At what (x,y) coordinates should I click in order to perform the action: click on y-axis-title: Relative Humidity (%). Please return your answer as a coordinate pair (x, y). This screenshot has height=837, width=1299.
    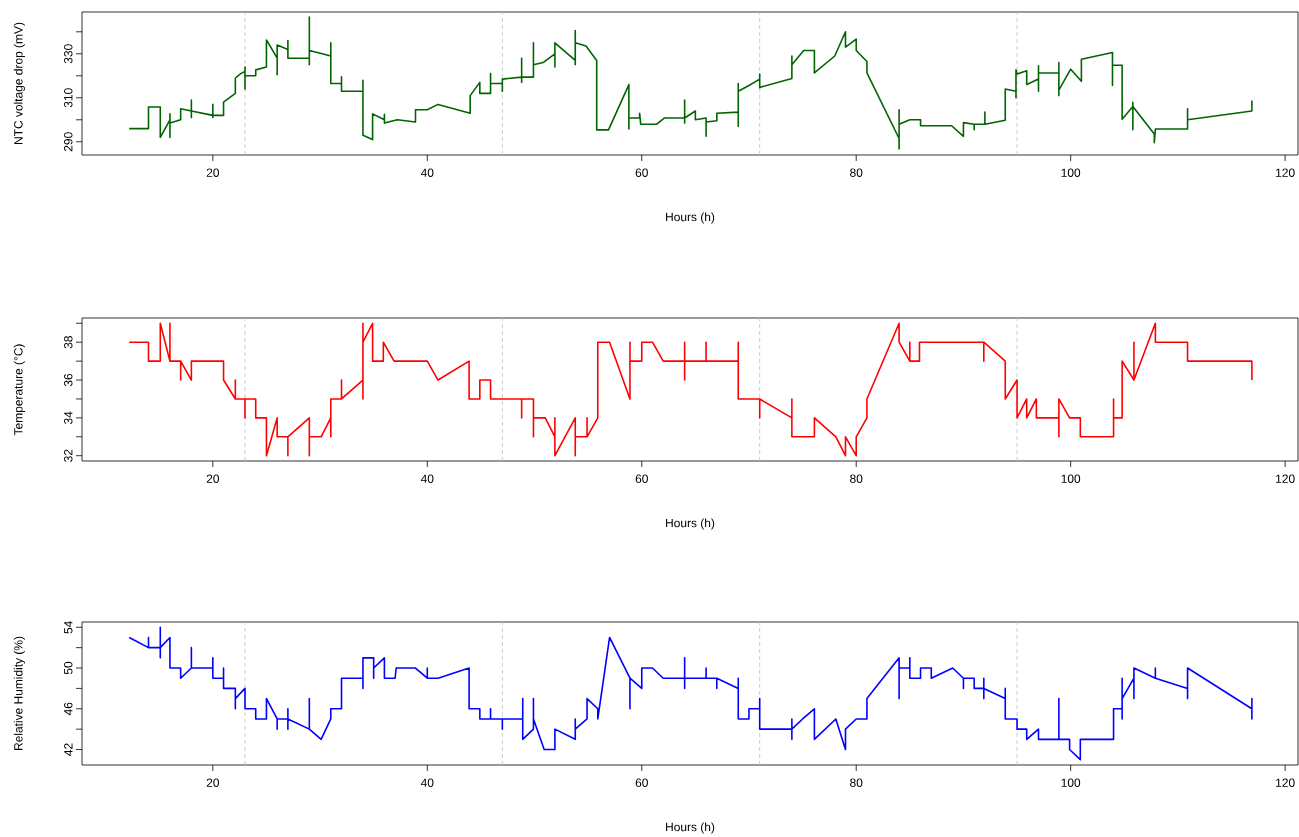
    Looking at the image, I should click on (19, 693).